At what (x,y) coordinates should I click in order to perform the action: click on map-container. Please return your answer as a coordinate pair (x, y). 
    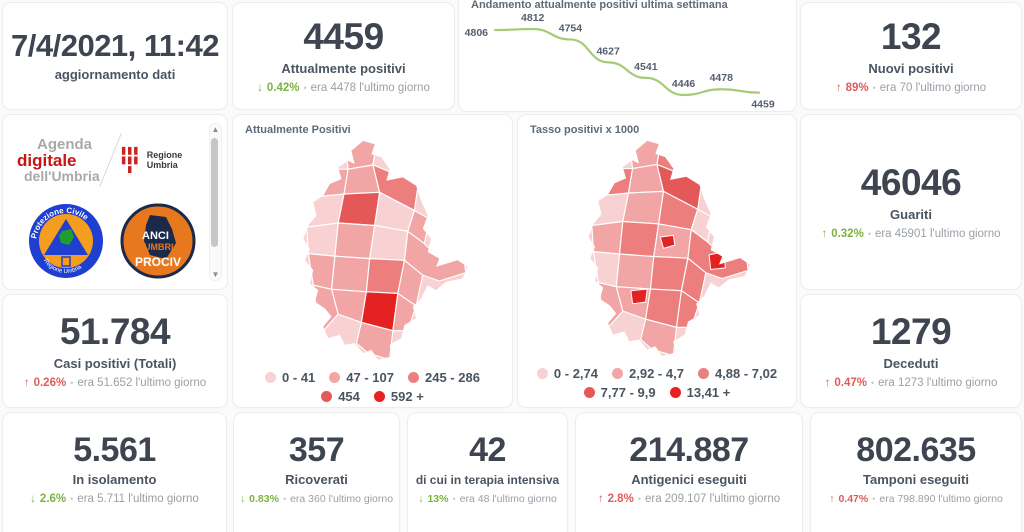
    Looking at the image, I should click on (657, 250).